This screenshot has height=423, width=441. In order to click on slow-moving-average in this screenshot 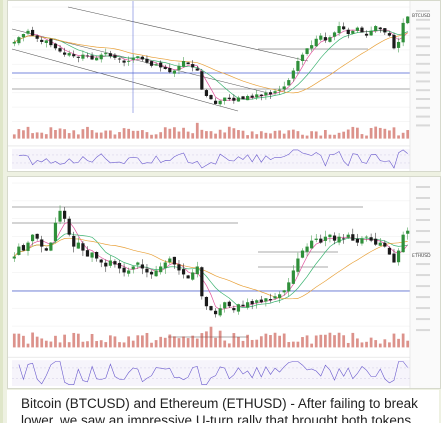, I will do `click(211, 268)`.